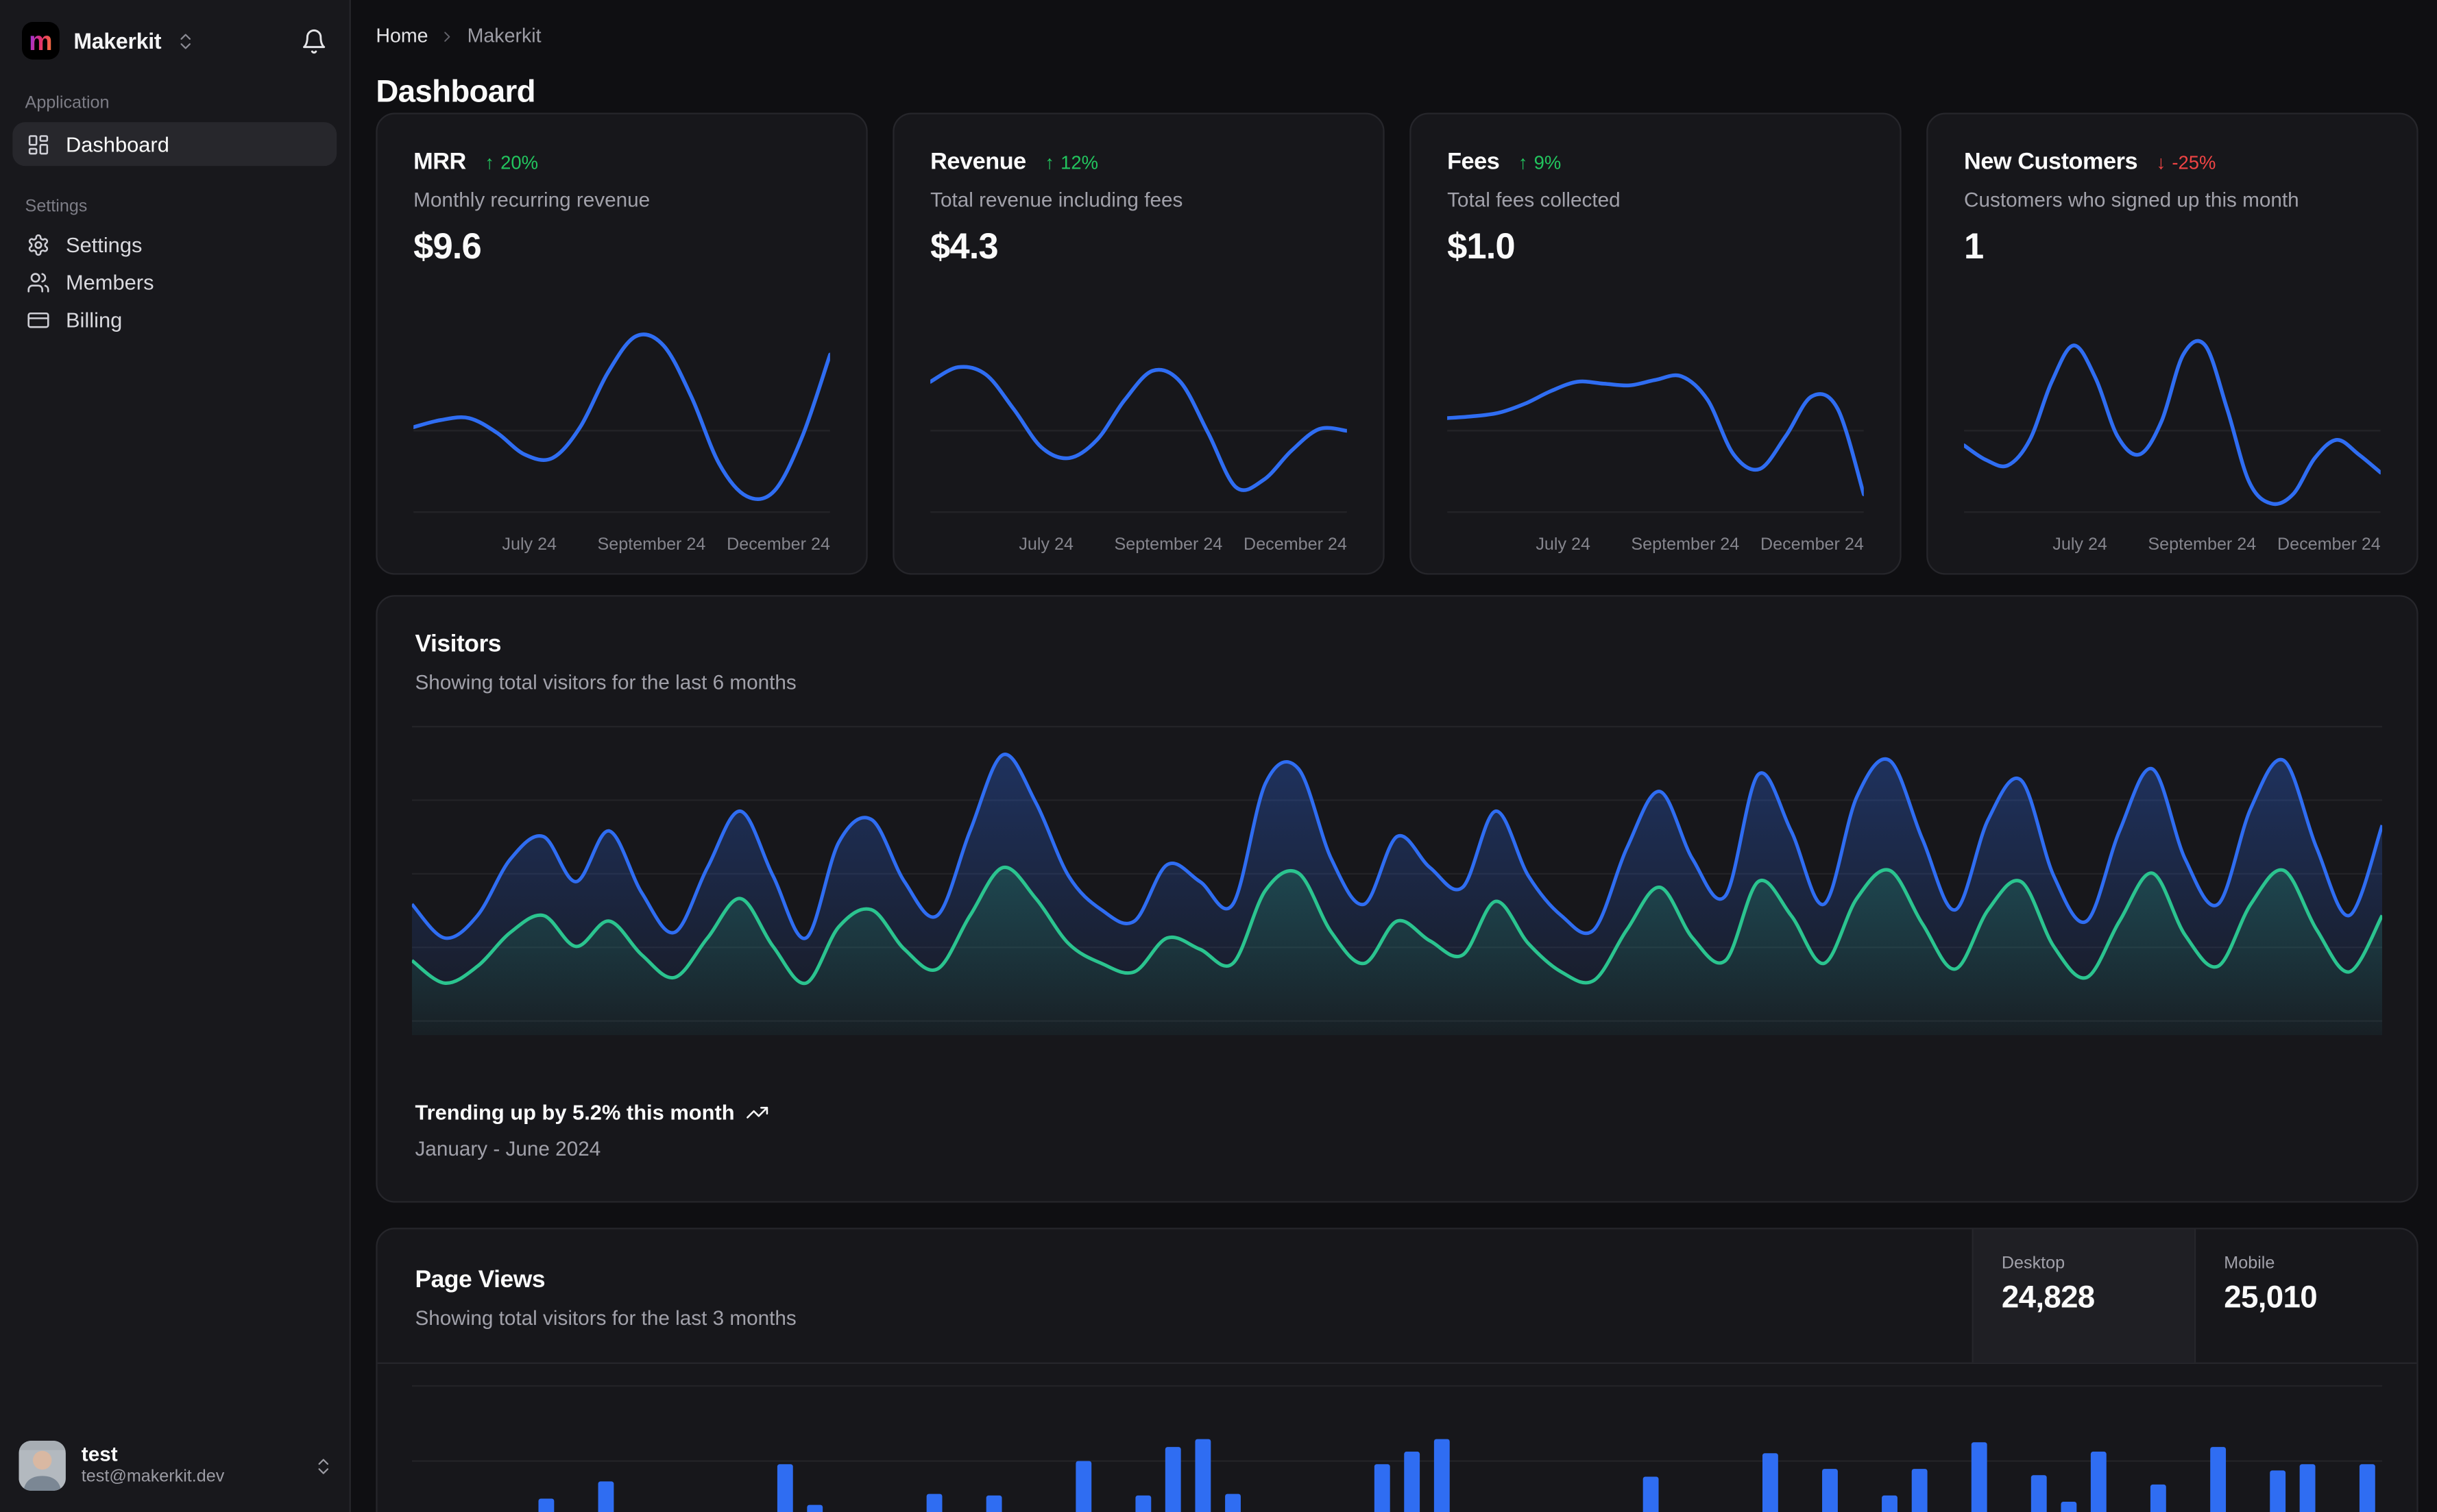  Describe the element at coordinates (1540, 163) in the screenshot. I see `trend-badge: ↑ 9%` at that location.